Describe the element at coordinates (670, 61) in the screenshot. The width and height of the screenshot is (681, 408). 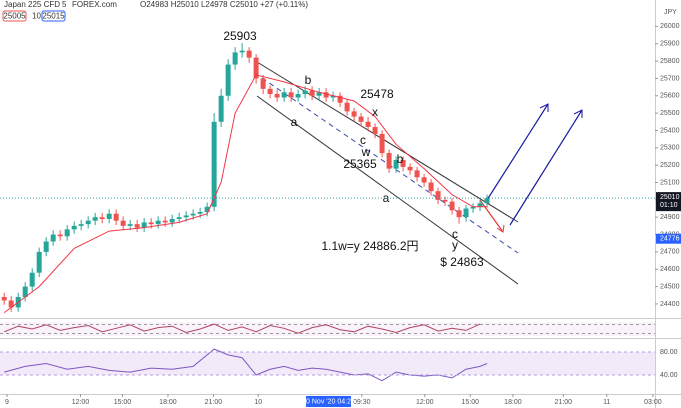
I see `y-tick-label: 25800` at that location.